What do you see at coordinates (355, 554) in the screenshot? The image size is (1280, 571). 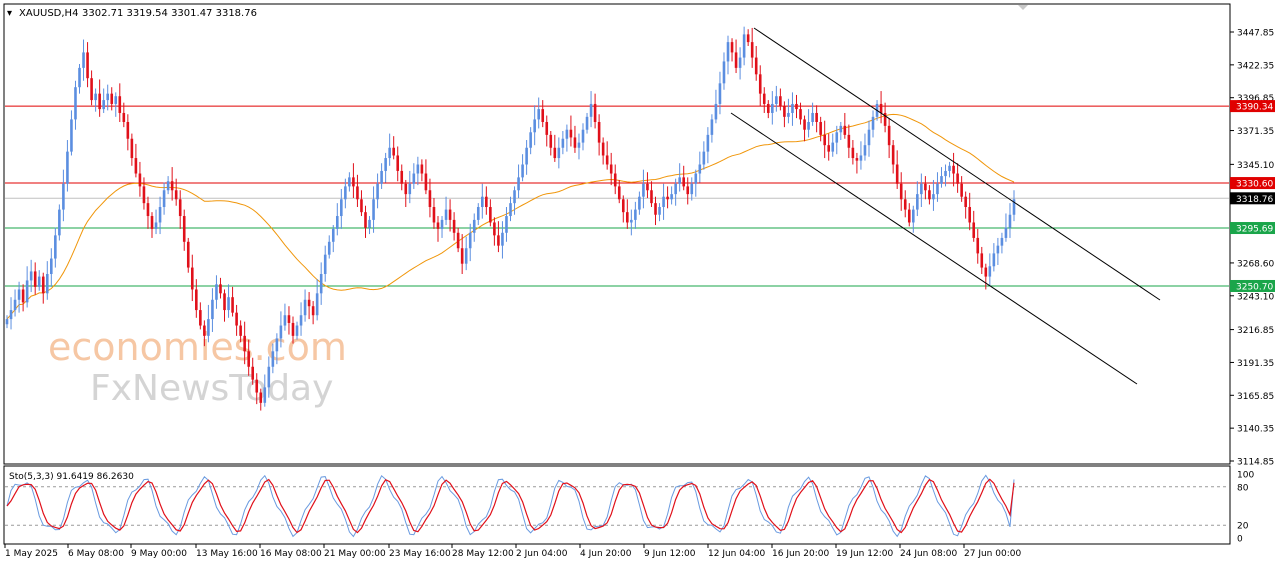 I see `time-tick-label: 21 May 00:00` at bounding box center [355, 554].